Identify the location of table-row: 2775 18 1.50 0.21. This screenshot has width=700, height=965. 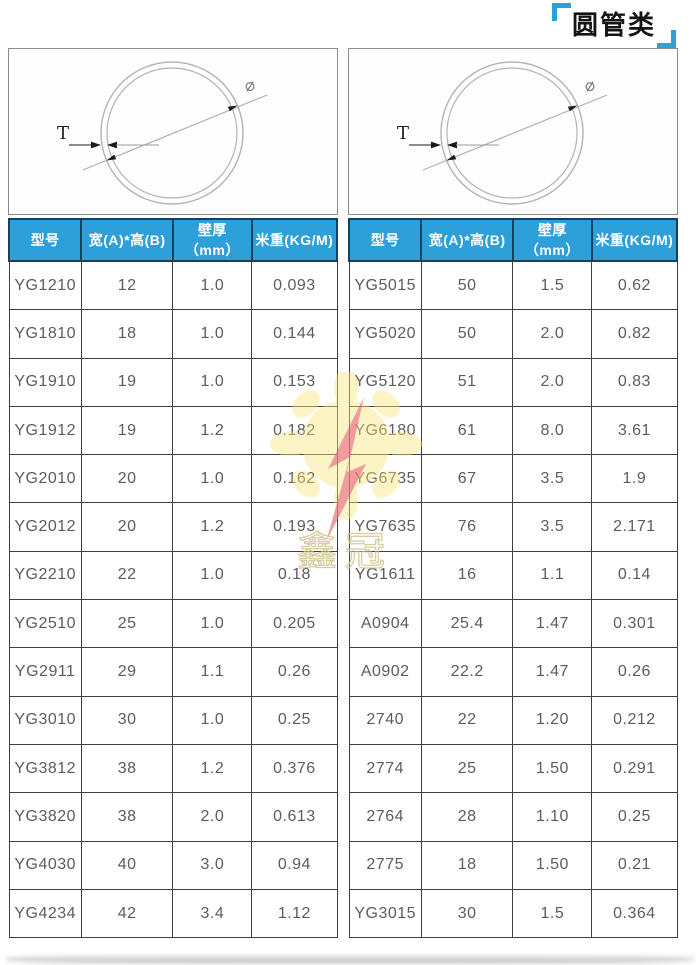
(513, 865).